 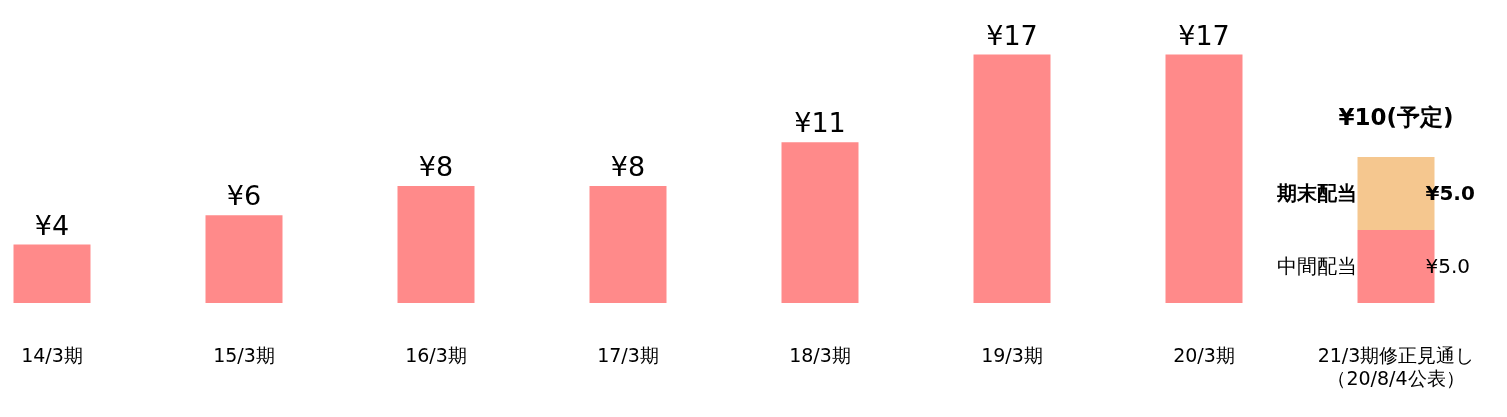 What do you see at coordinates (628, 354) in the screenshot?
I see `x-tick-label: 17/3期` at bounding box center [628, 354].